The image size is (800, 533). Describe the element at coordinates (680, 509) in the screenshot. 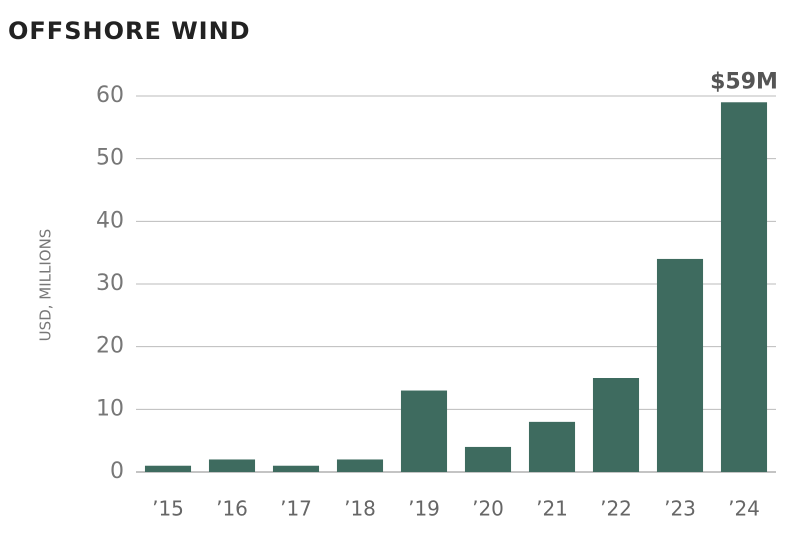

I see `x-tick-label: ’23` at that location.